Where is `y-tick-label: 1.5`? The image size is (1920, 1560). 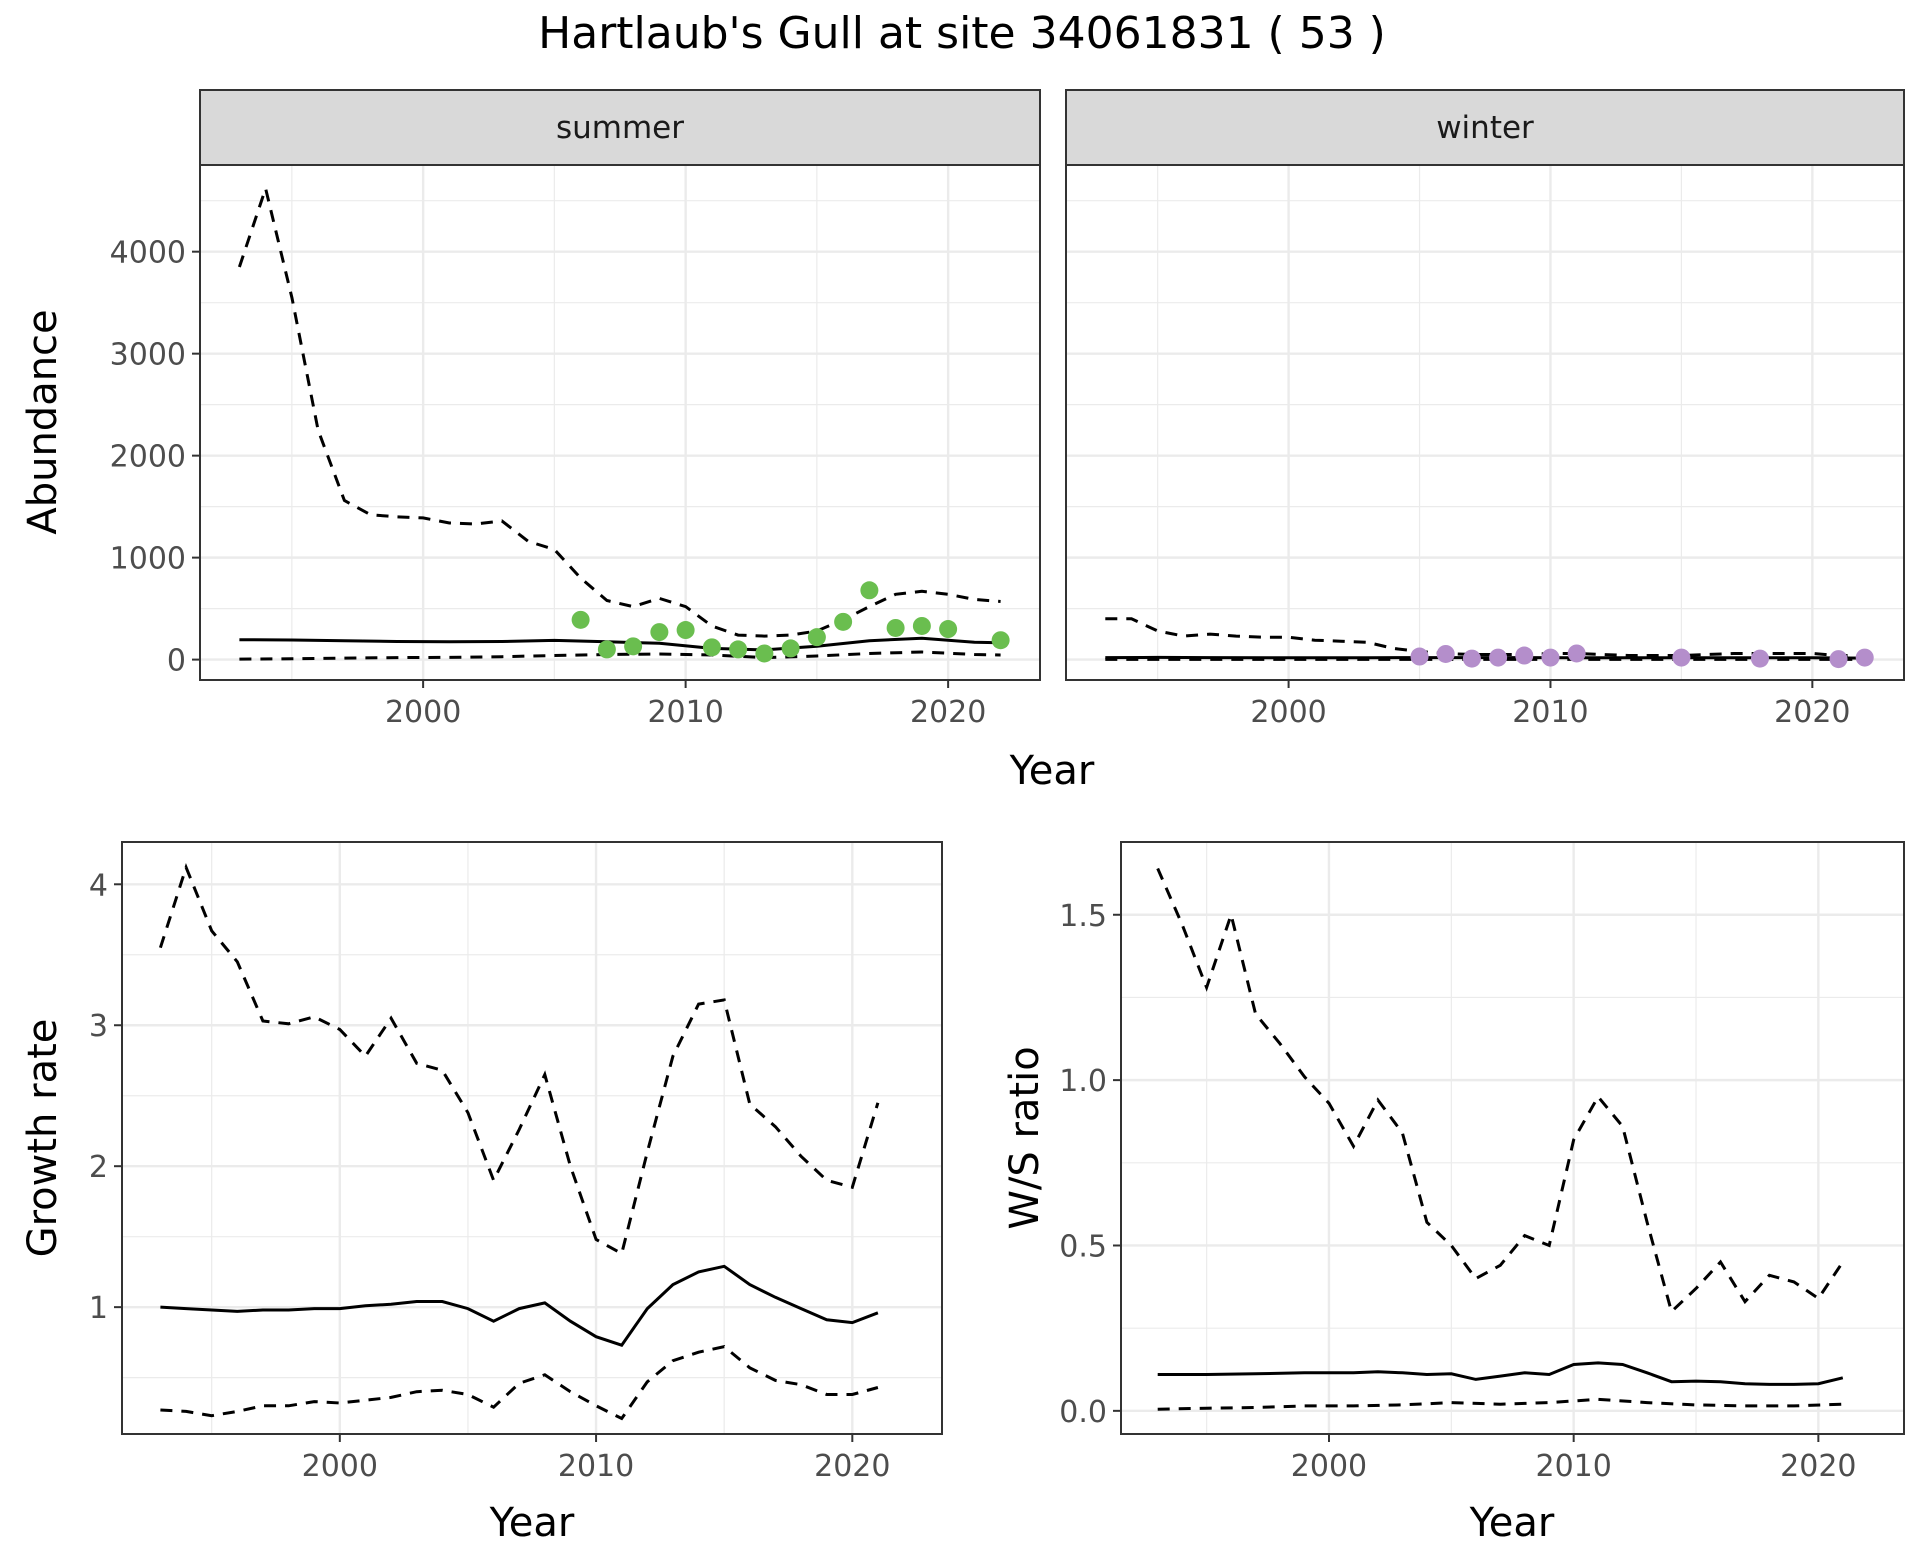 y-tick-label: 1.5 is located at coordinates (1083, 916).